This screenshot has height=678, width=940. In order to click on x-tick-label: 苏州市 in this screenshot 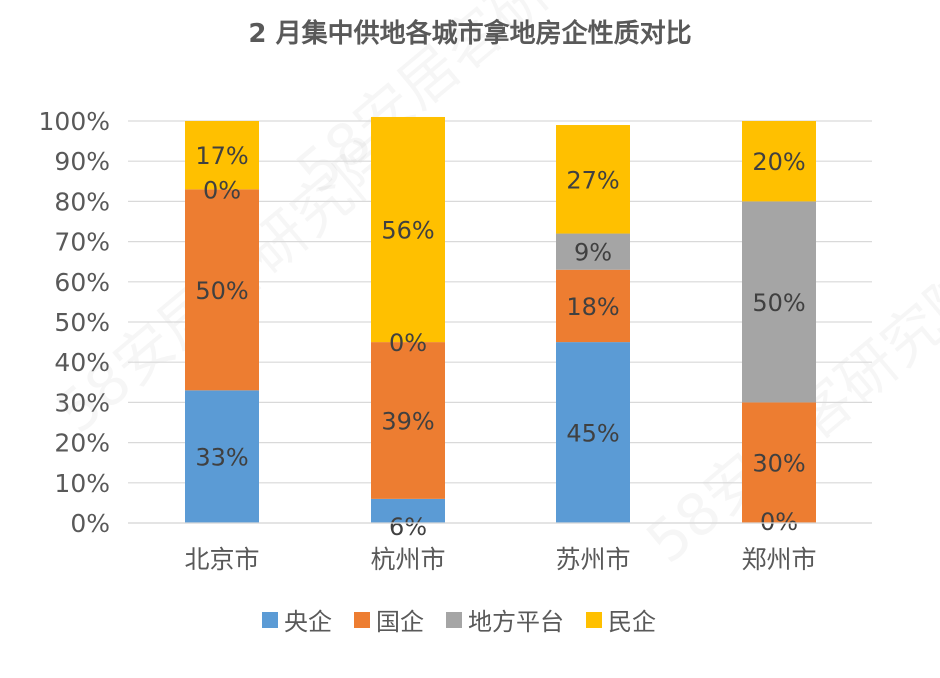, I will do `click(592, 559)`.